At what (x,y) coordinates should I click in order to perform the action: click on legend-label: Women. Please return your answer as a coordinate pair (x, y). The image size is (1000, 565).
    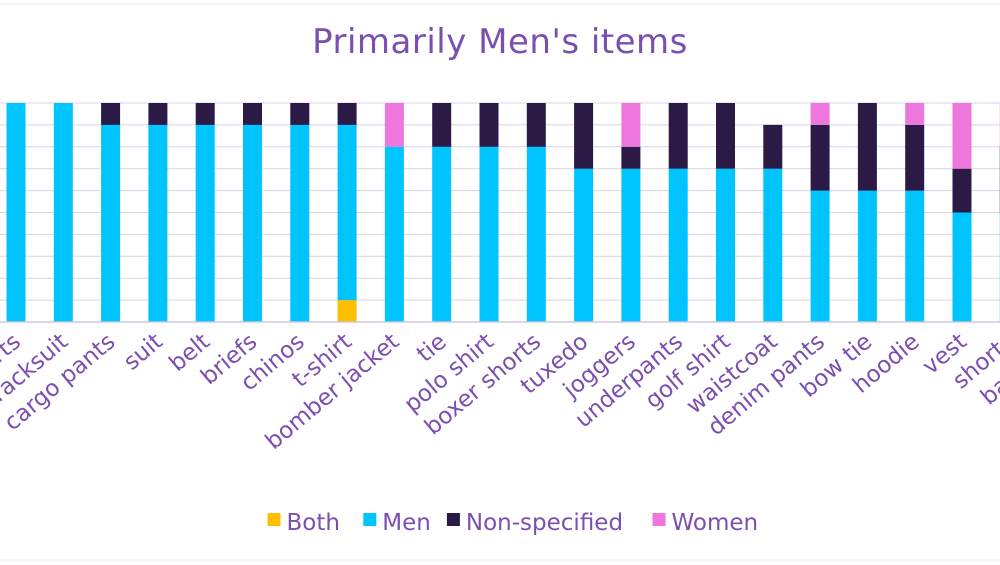
    Looking at the image, I should click on (715, 523).